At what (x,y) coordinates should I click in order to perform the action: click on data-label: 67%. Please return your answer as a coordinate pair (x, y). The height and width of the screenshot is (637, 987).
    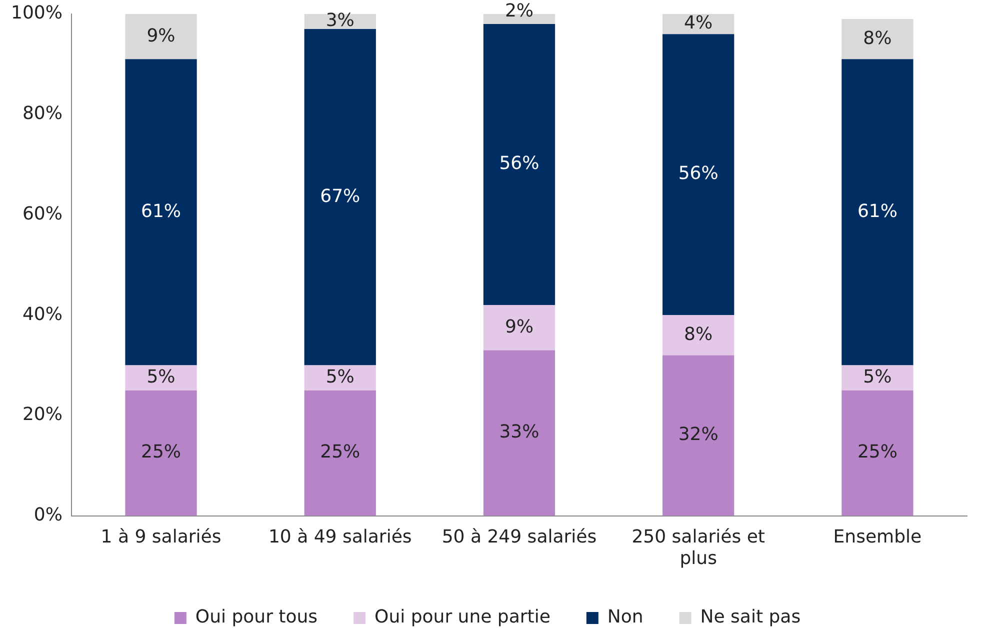
    Looking at the image, I should click on (340, 196).